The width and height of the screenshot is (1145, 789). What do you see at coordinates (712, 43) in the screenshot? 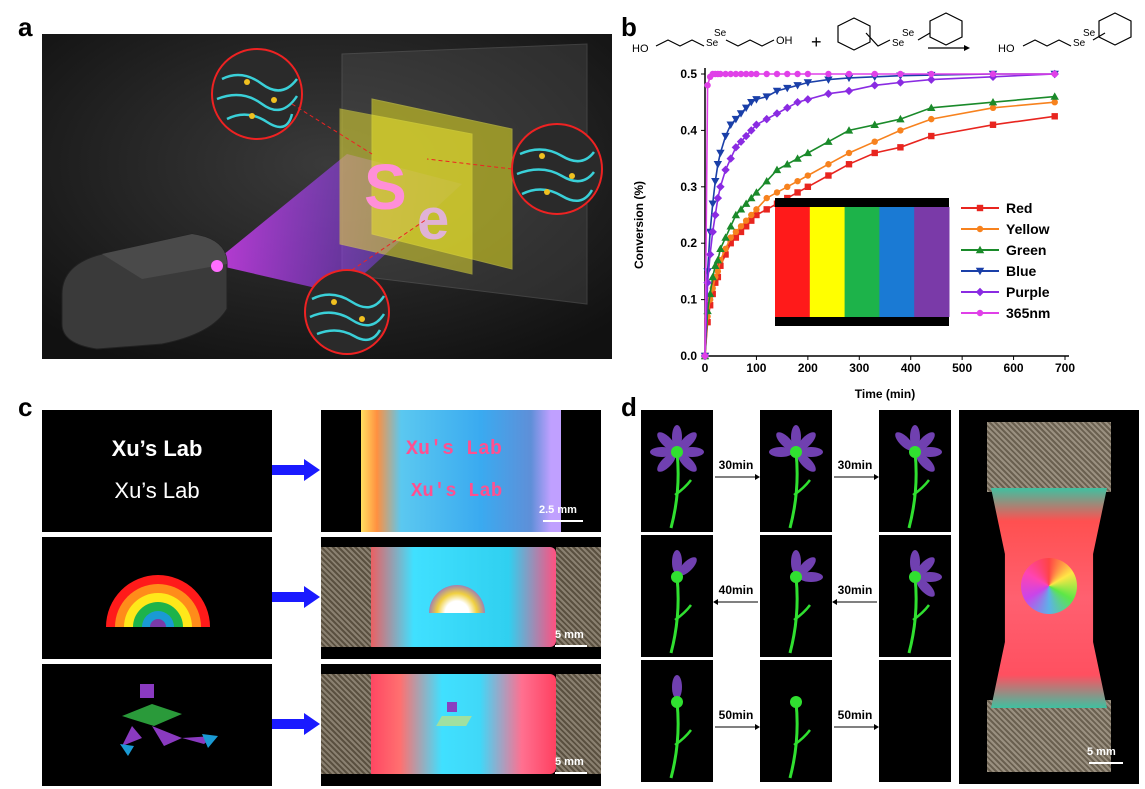
I see `rx-se1: Se` at bounding box center [712, 43].